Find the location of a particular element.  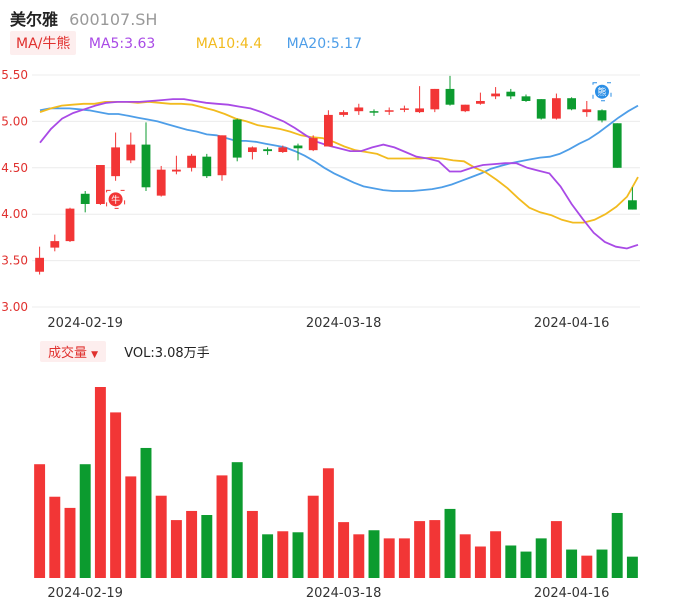

x-tick-label: 2024-03-18 is located at coordinates (344, 593).